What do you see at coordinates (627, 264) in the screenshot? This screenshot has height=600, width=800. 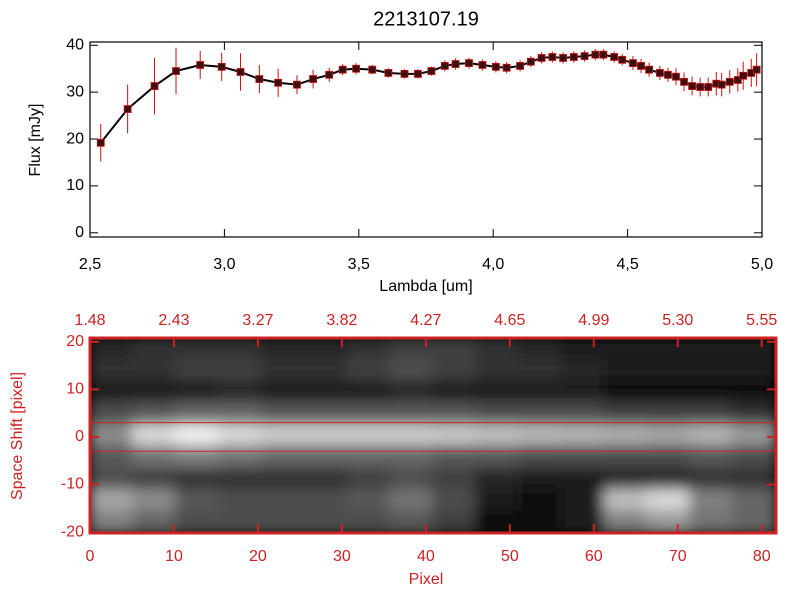 I see `x-tick-label: 4,5` at bounding box center [627, 264].